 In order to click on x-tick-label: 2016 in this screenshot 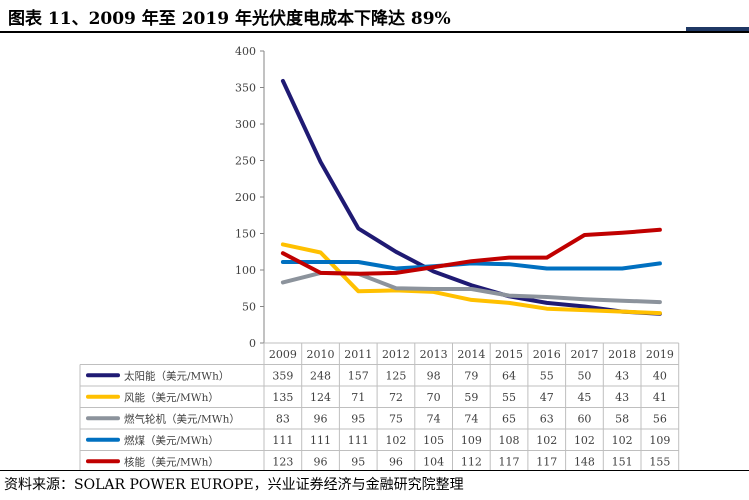, I will do `click(547, 354)`.